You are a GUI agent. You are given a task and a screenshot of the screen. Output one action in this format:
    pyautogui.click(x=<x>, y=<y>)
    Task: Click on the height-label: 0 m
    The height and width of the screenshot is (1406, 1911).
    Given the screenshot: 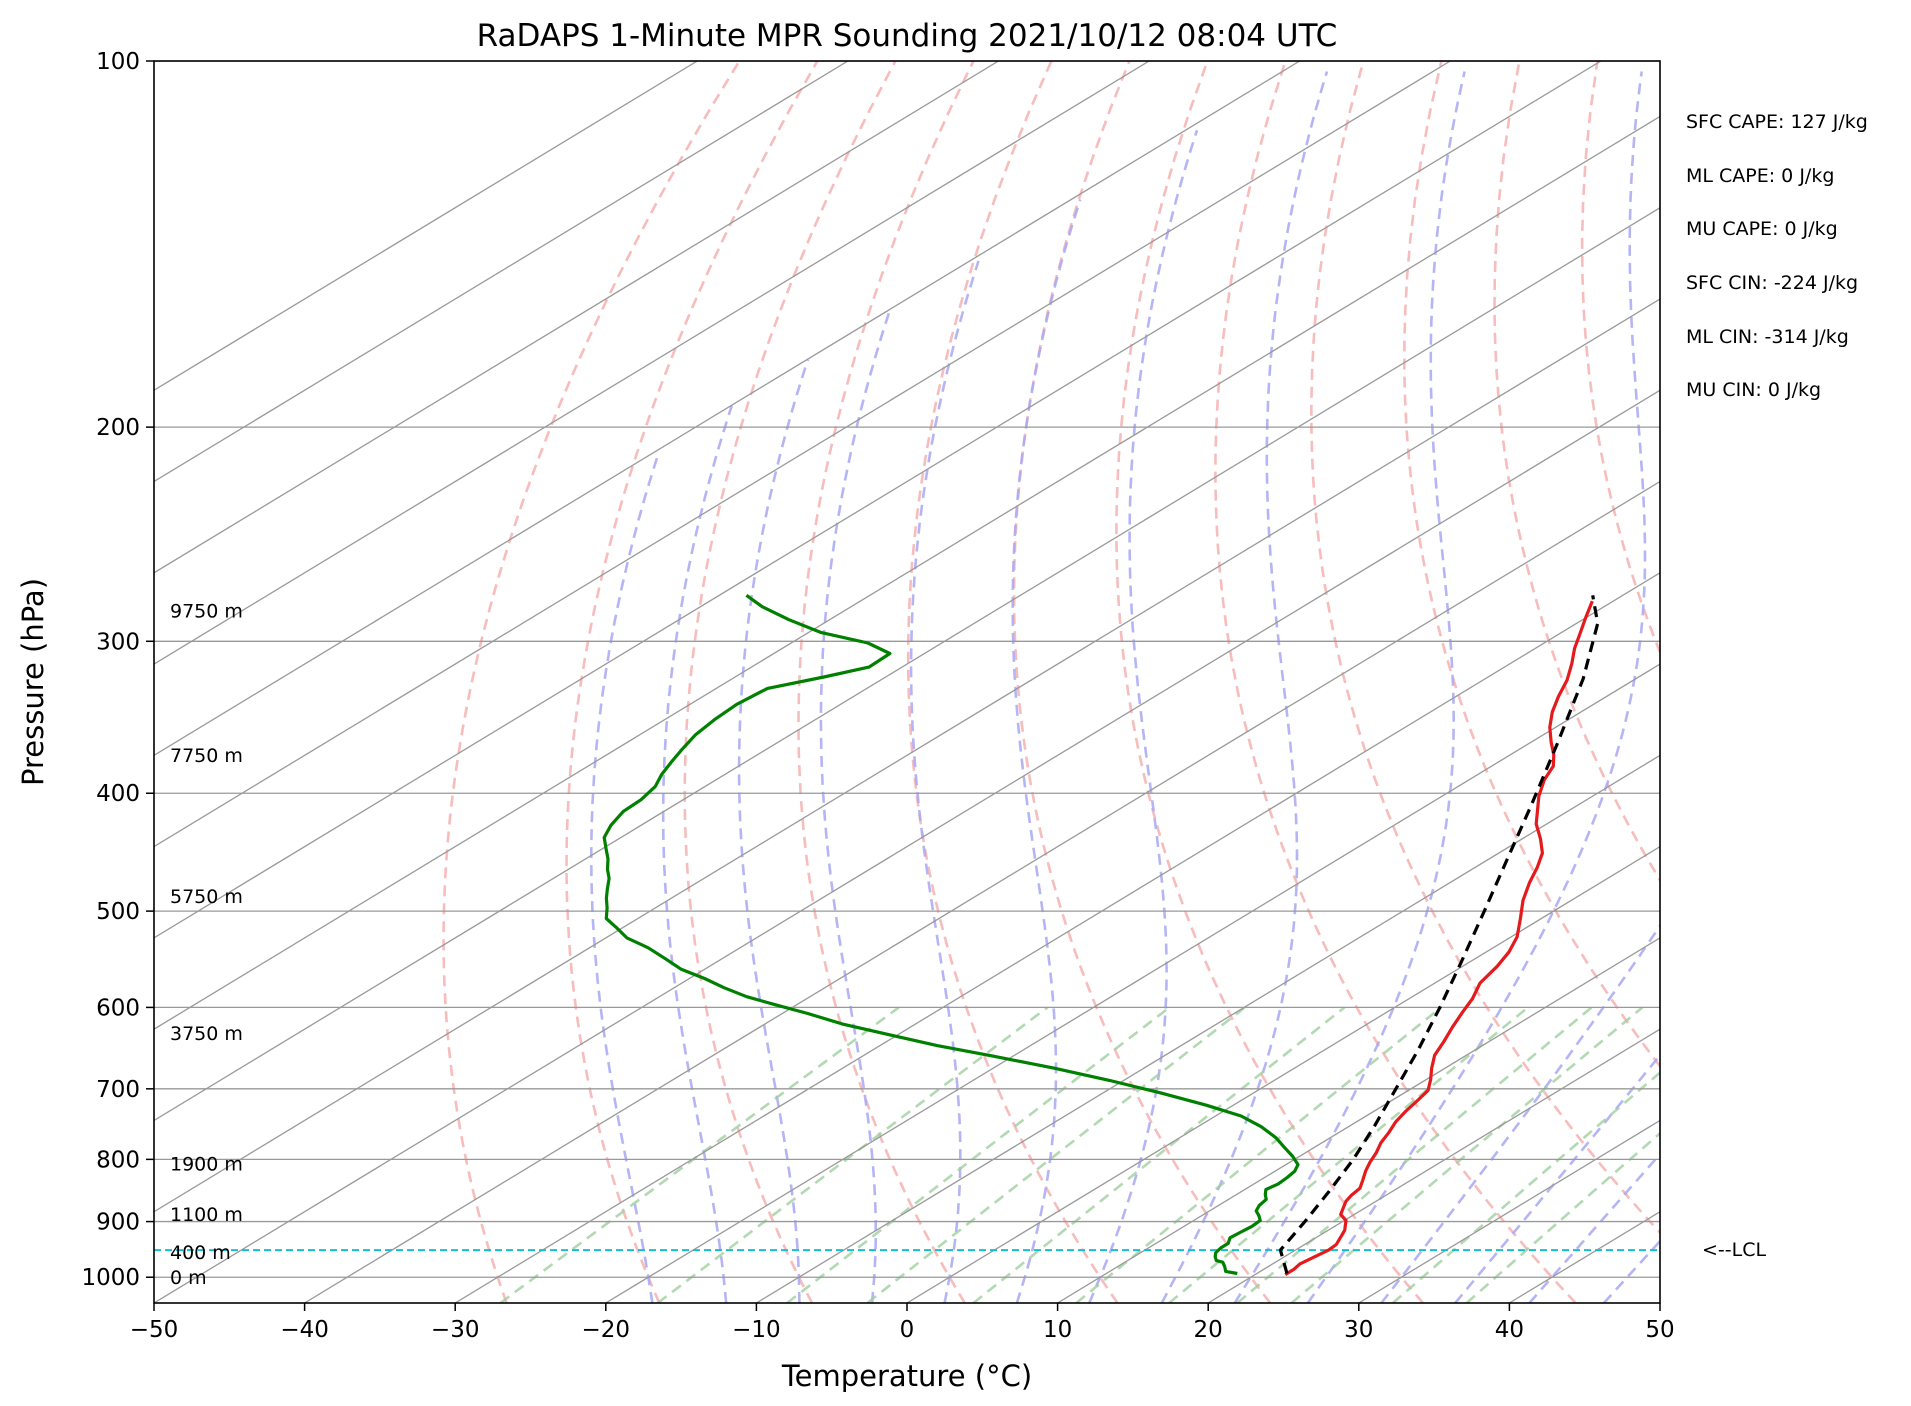 What is the action you would take?
    pyautogui.click(x=188, y=1278)
    